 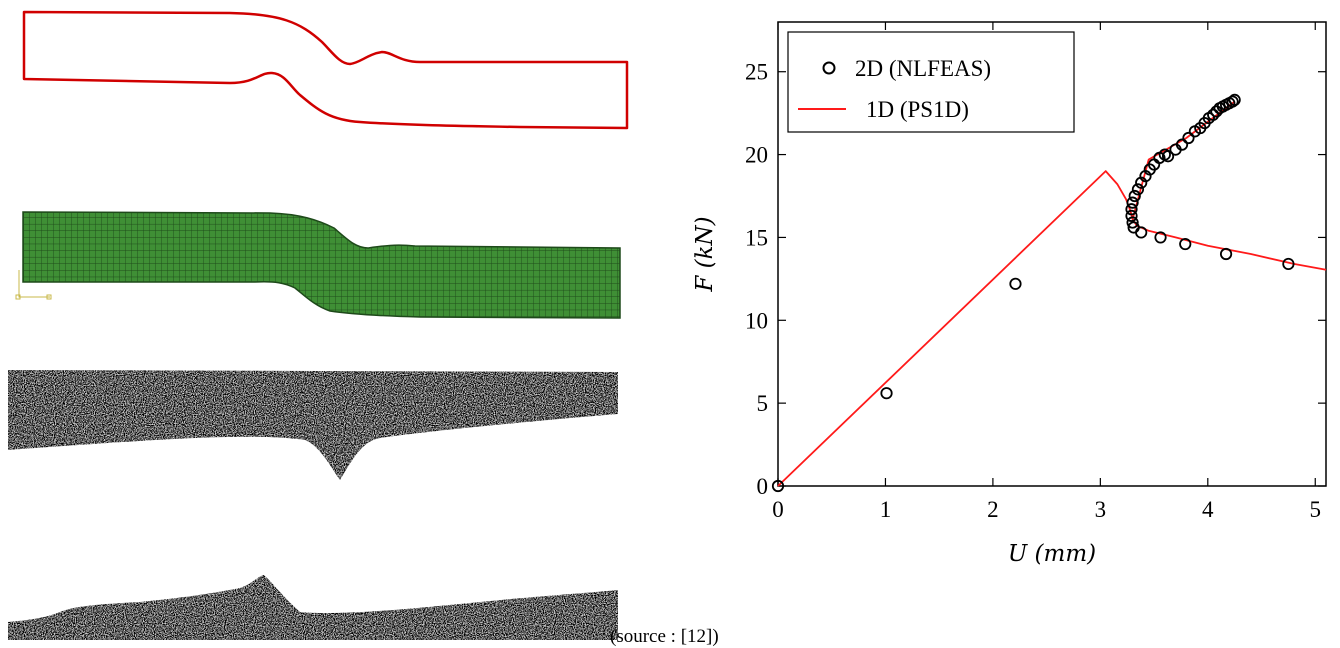 What do you see at coordinates (778, 509) in the screenshot?
I see `x-tick-label: 0` at bounding box center [778, 509].